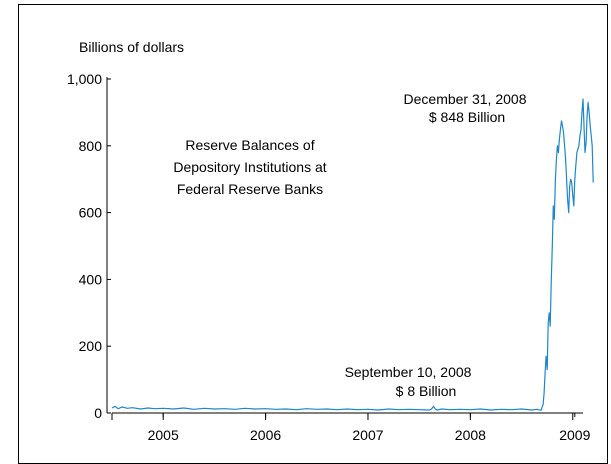 The height and width of the screenshot is (464, 611). Describe the element at coordinates (574, 435) in the screenshot. I see `x-tick-label: 2009` at that location.